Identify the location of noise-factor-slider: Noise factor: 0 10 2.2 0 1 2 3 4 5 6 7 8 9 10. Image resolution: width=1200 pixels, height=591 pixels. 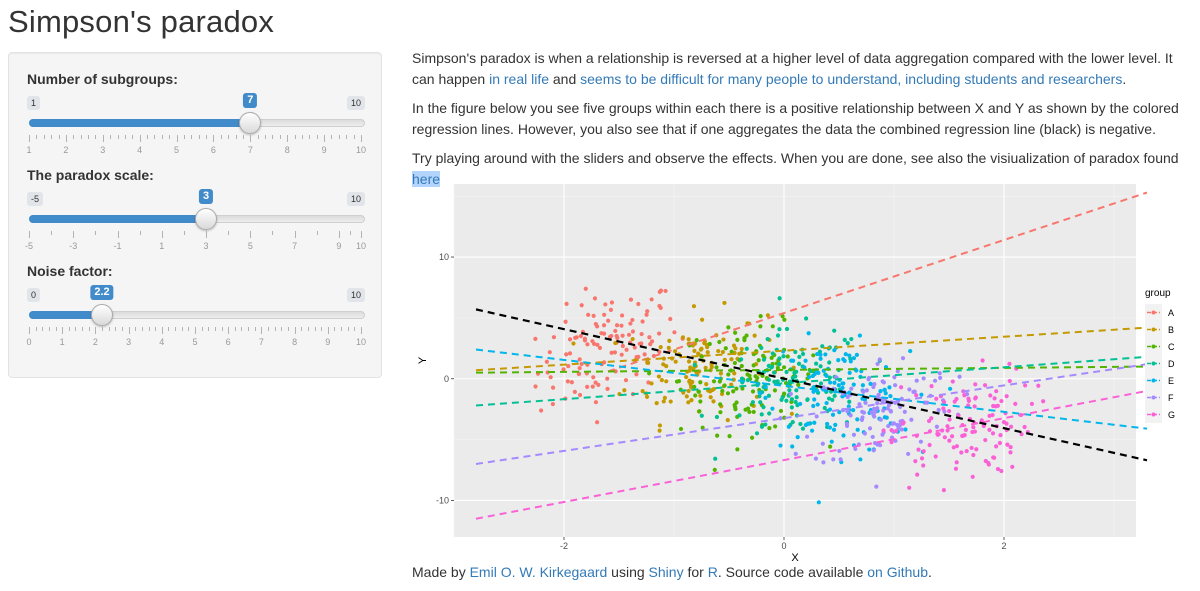
(196, 310).